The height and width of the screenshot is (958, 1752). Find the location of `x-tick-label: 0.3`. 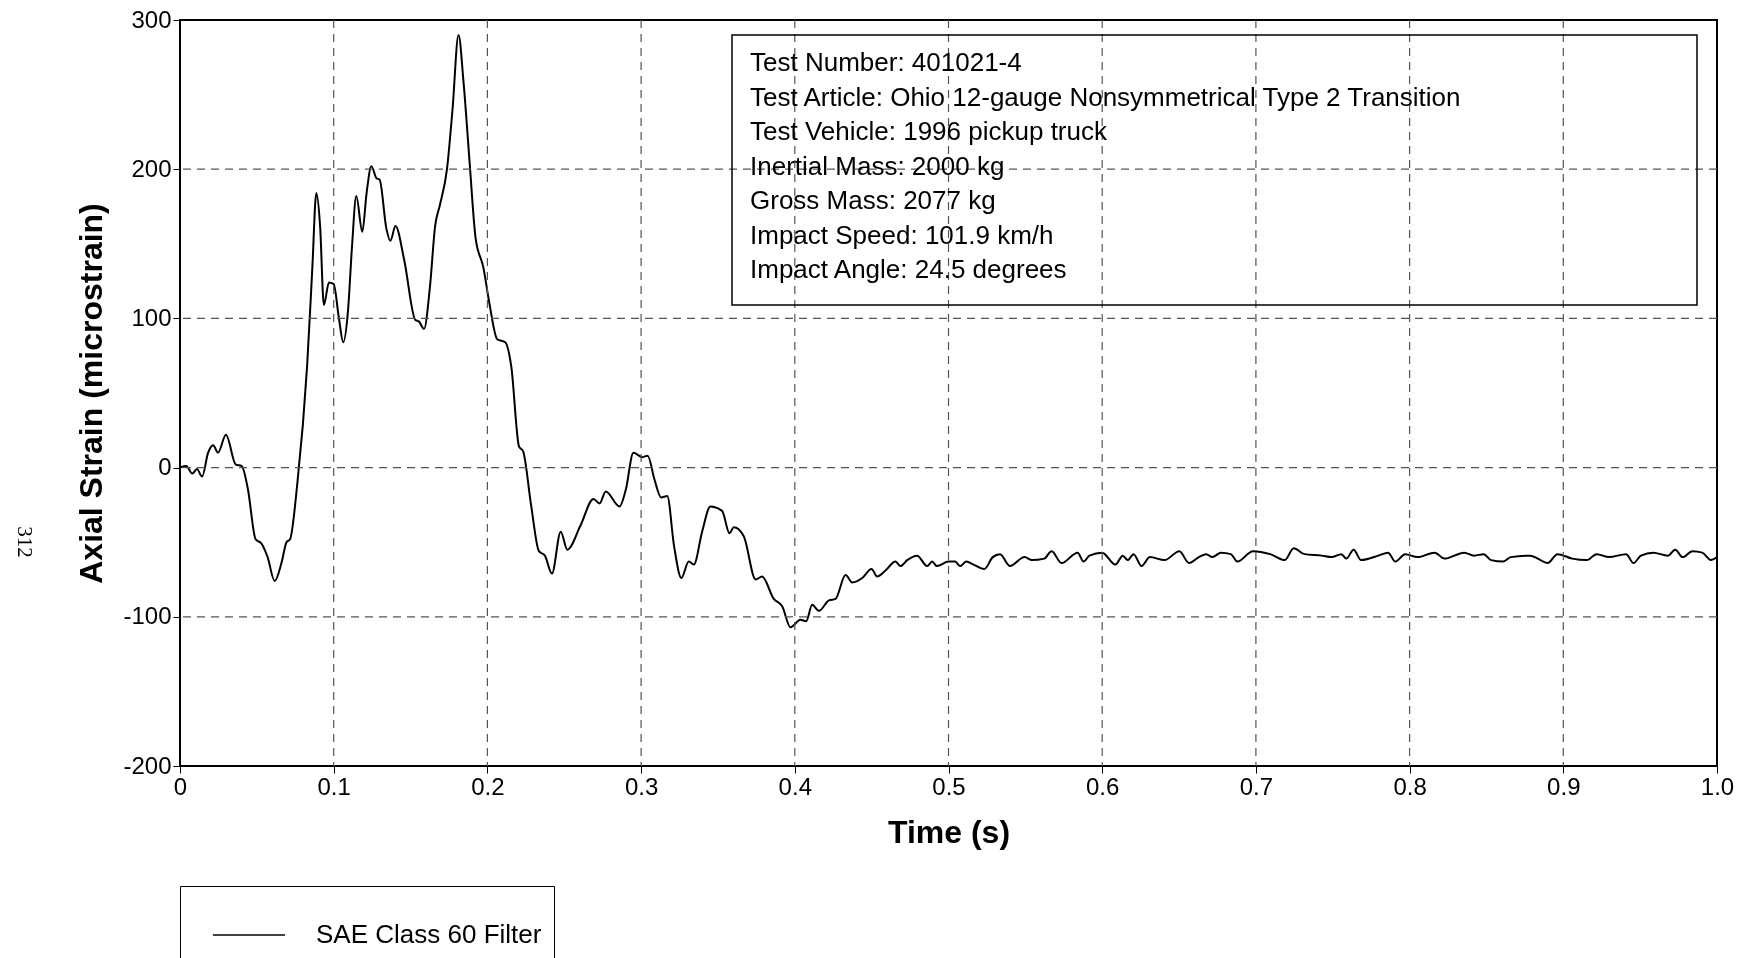

x-tick-label: 0.3 is located at coordinates (641, 786).